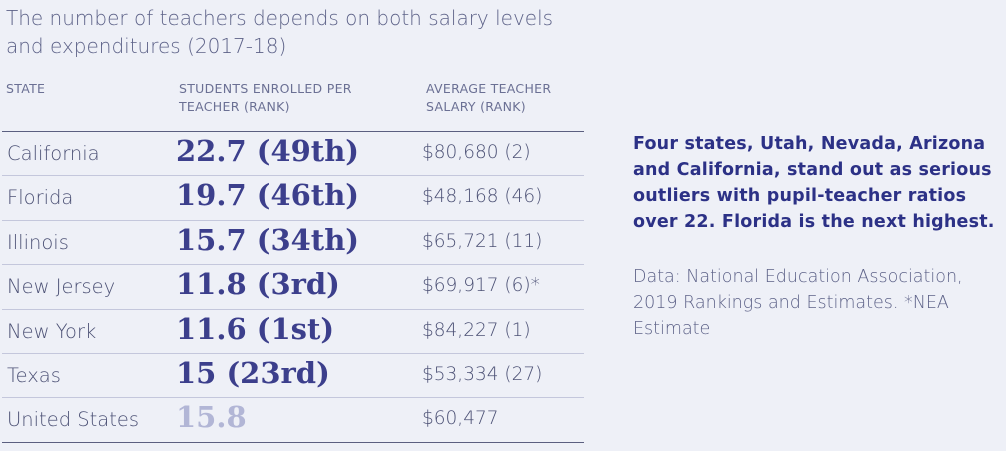 Image resolution: width=1006 pixels, height=451 pixels. I want to click on table-row: Texas 15 (23rd) $53,334 (27), so click(293, 376).